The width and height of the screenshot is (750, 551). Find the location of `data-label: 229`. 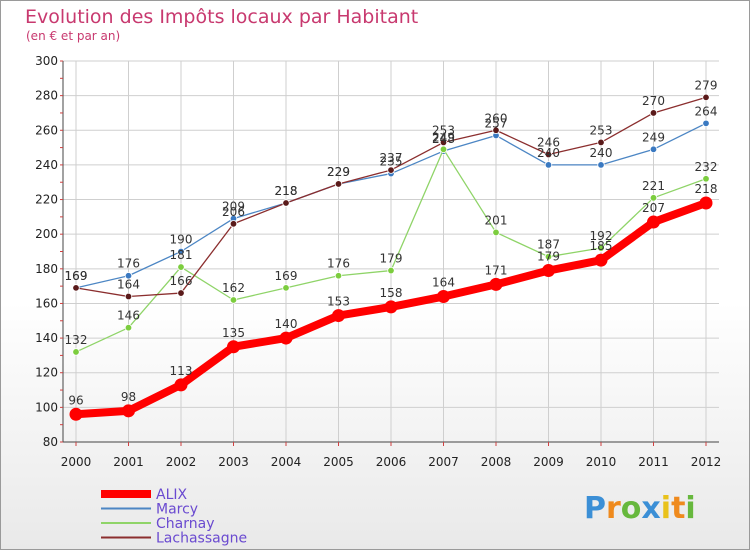

data-label: 229 is located at coordinates (338, 172).